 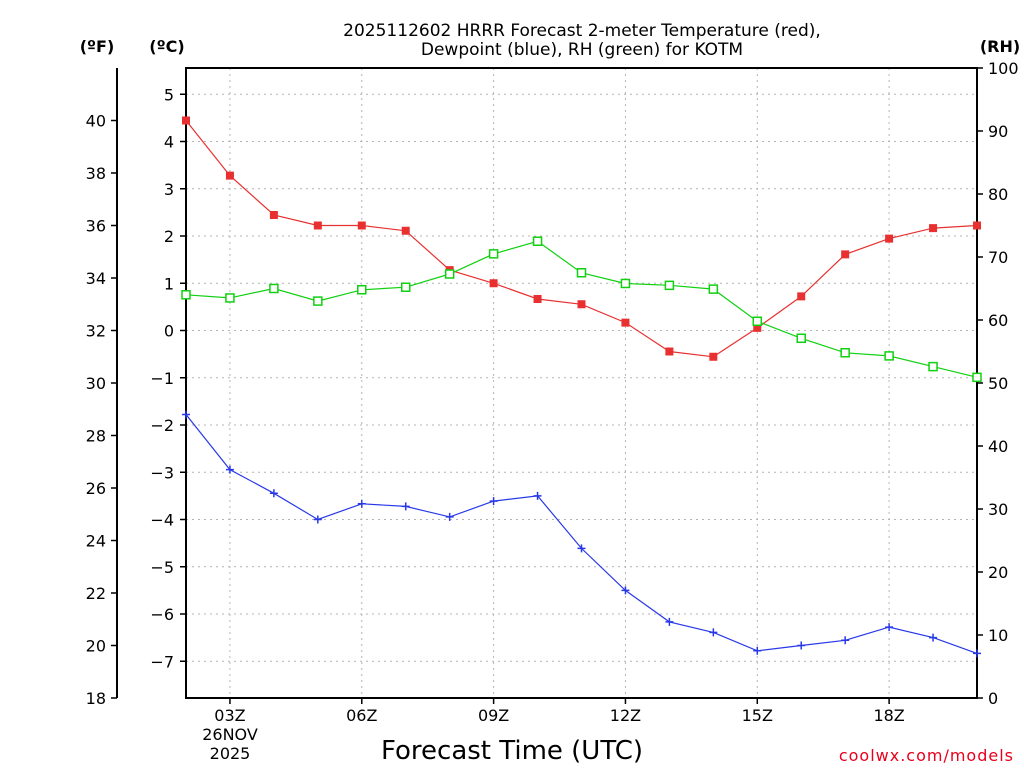 I want to click on chart-title-line2: Dewpoint (blue), RH (green) for KOTM, so click(x=582, y=50).